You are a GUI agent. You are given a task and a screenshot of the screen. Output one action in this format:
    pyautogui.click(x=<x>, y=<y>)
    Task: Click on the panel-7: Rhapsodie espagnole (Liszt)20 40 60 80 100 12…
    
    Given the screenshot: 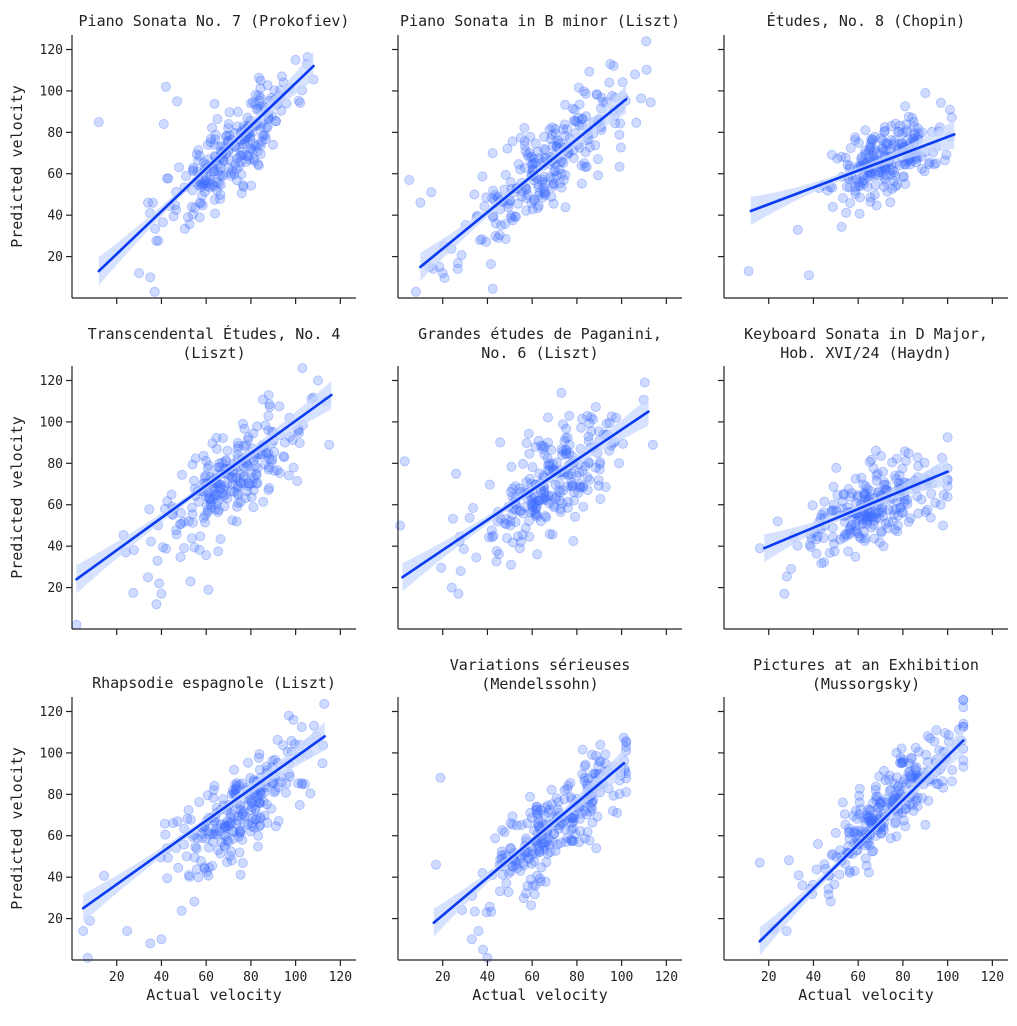 What is the action you would take?
    pyautogui.click(x=182, y=839)
    